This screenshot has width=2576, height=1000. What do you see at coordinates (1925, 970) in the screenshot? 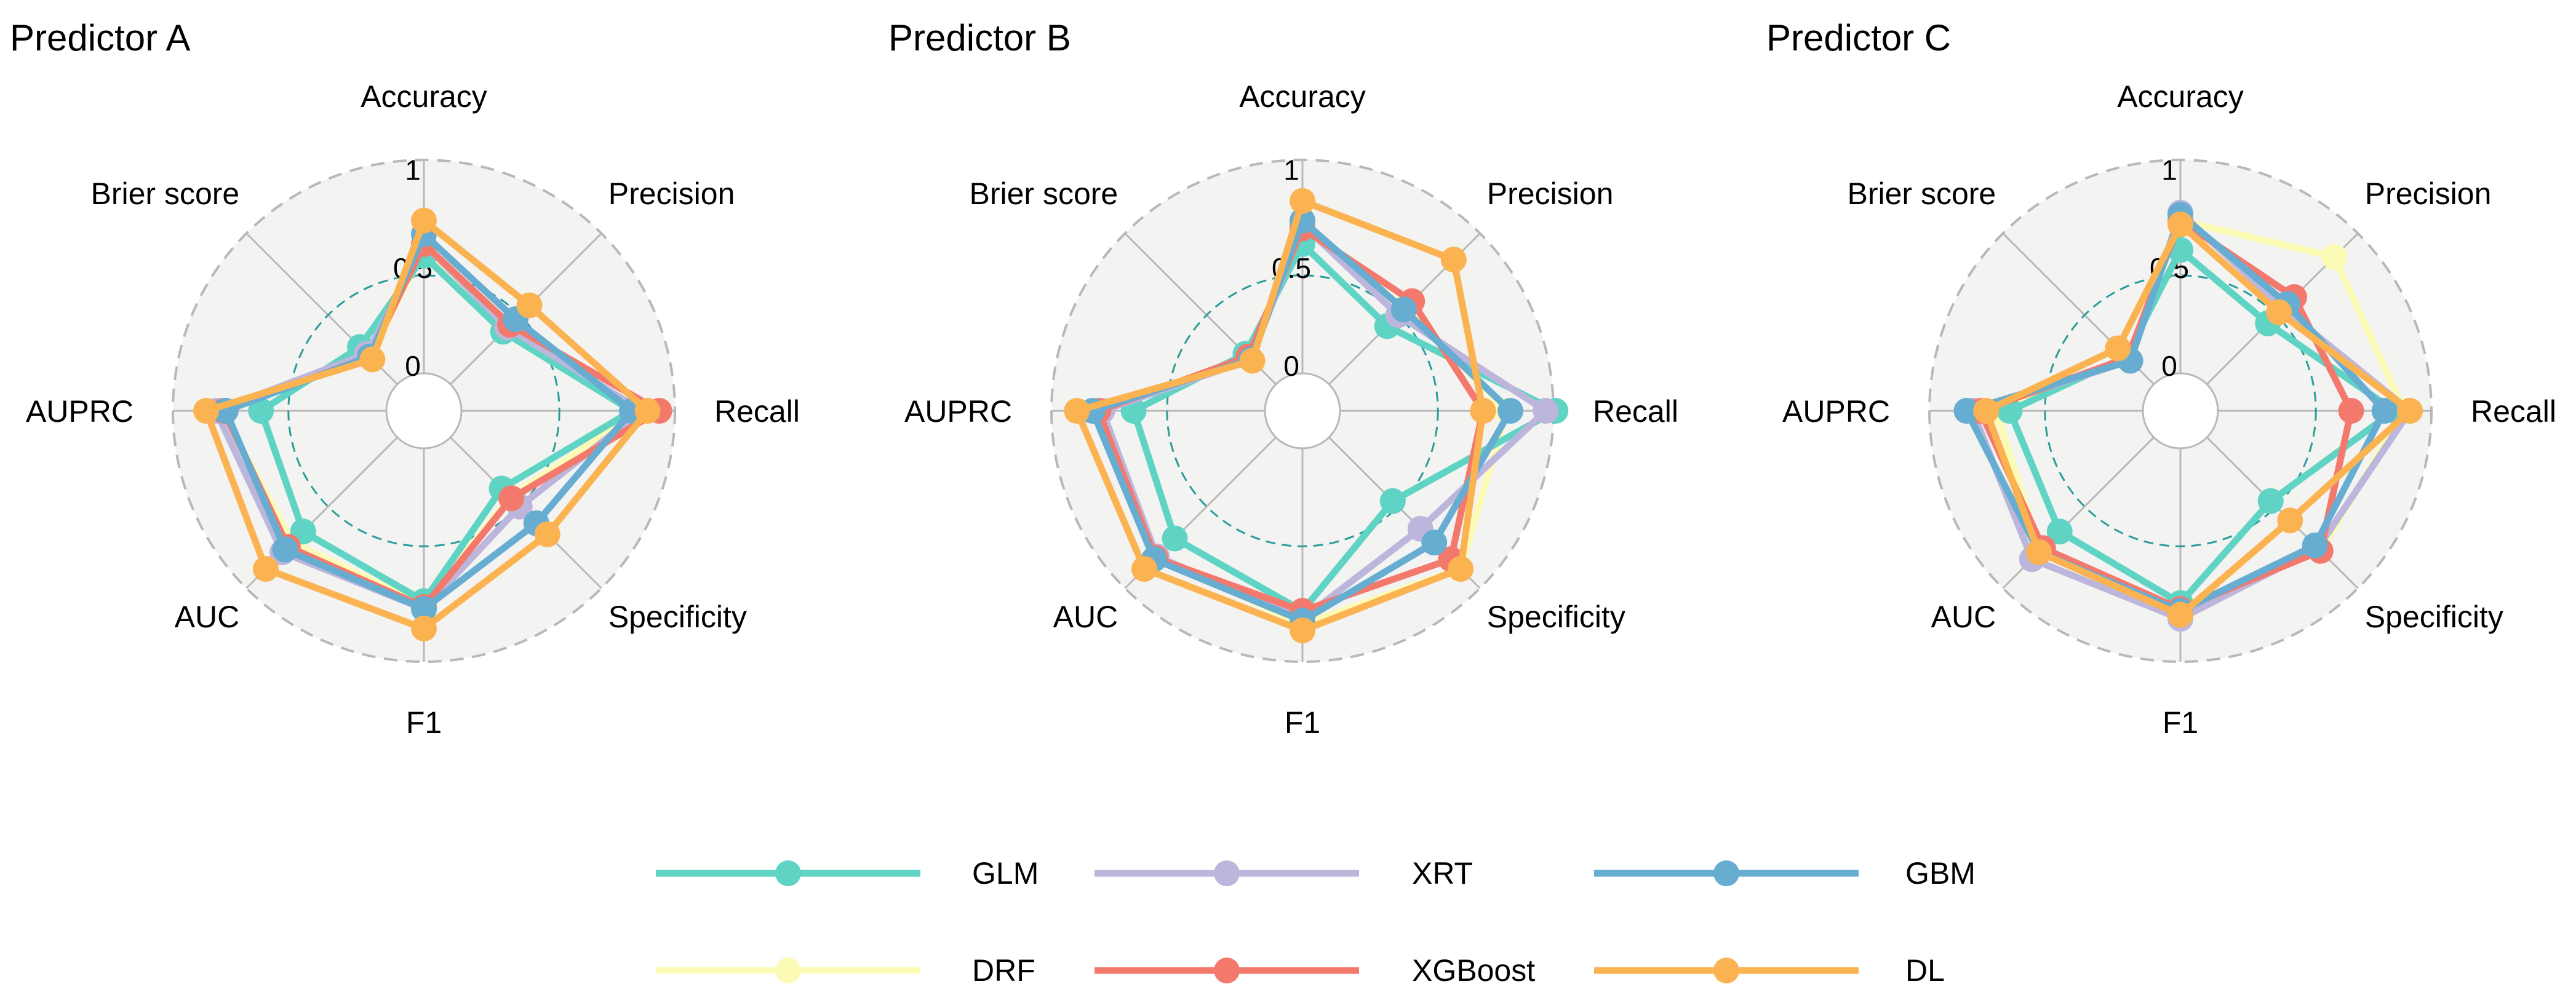
I see `legend-label-dl: DL` at bounding box center [1925, 970].